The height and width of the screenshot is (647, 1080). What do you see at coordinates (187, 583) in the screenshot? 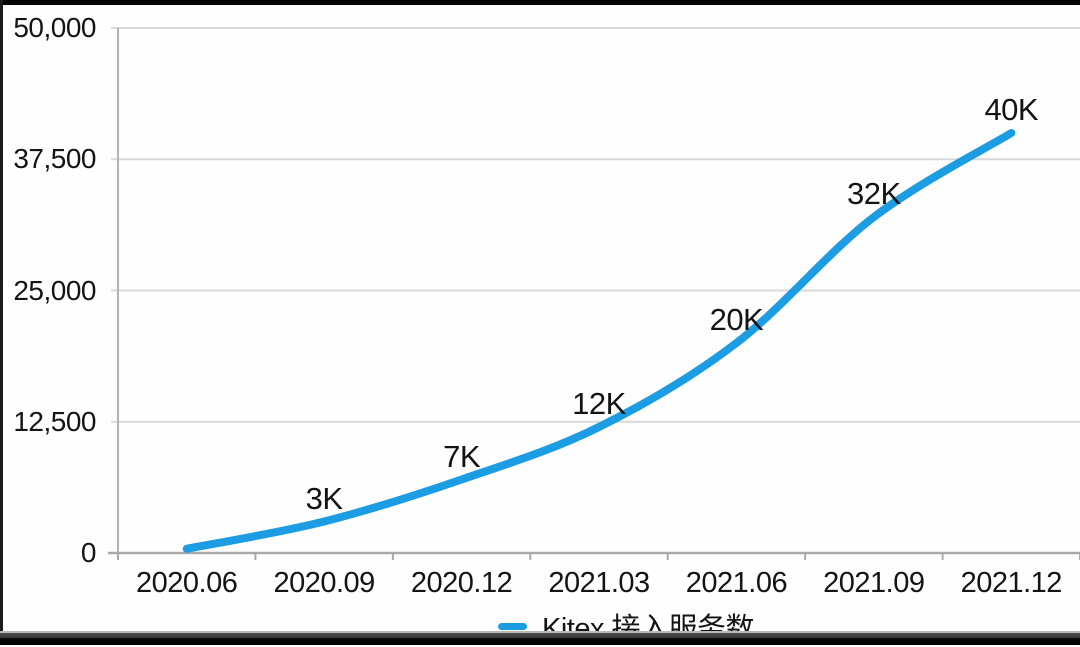
I see `x-tick-label: 2020.06` at bounding box center [187, 583].